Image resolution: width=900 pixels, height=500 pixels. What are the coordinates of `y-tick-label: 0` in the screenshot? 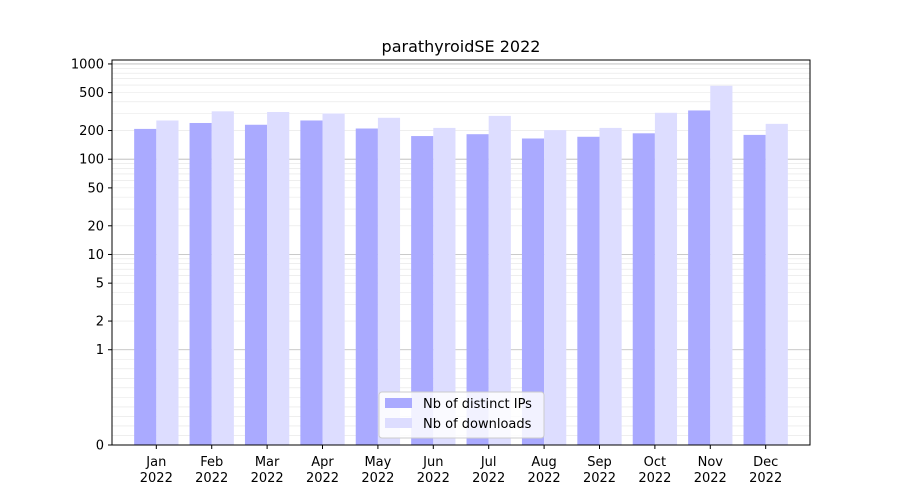 It's located at (100, 446).